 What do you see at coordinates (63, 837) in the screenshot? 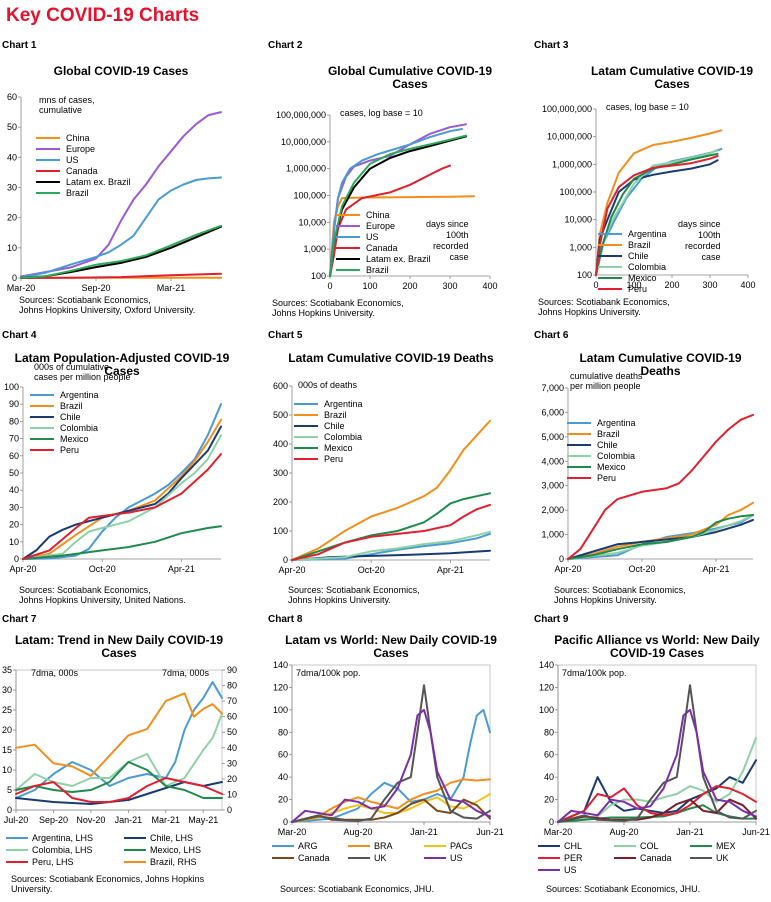
I see `legend-label: Argentina, LHS` at bounding box center [63, 837].